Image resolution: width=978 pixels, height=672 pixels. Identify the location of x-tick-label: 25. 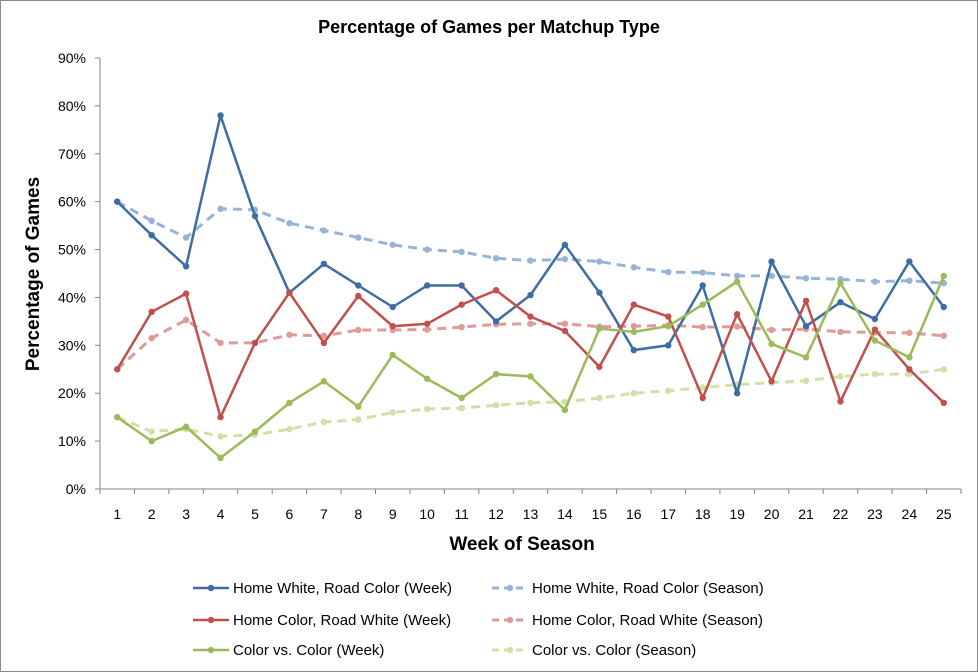
(944, 514).